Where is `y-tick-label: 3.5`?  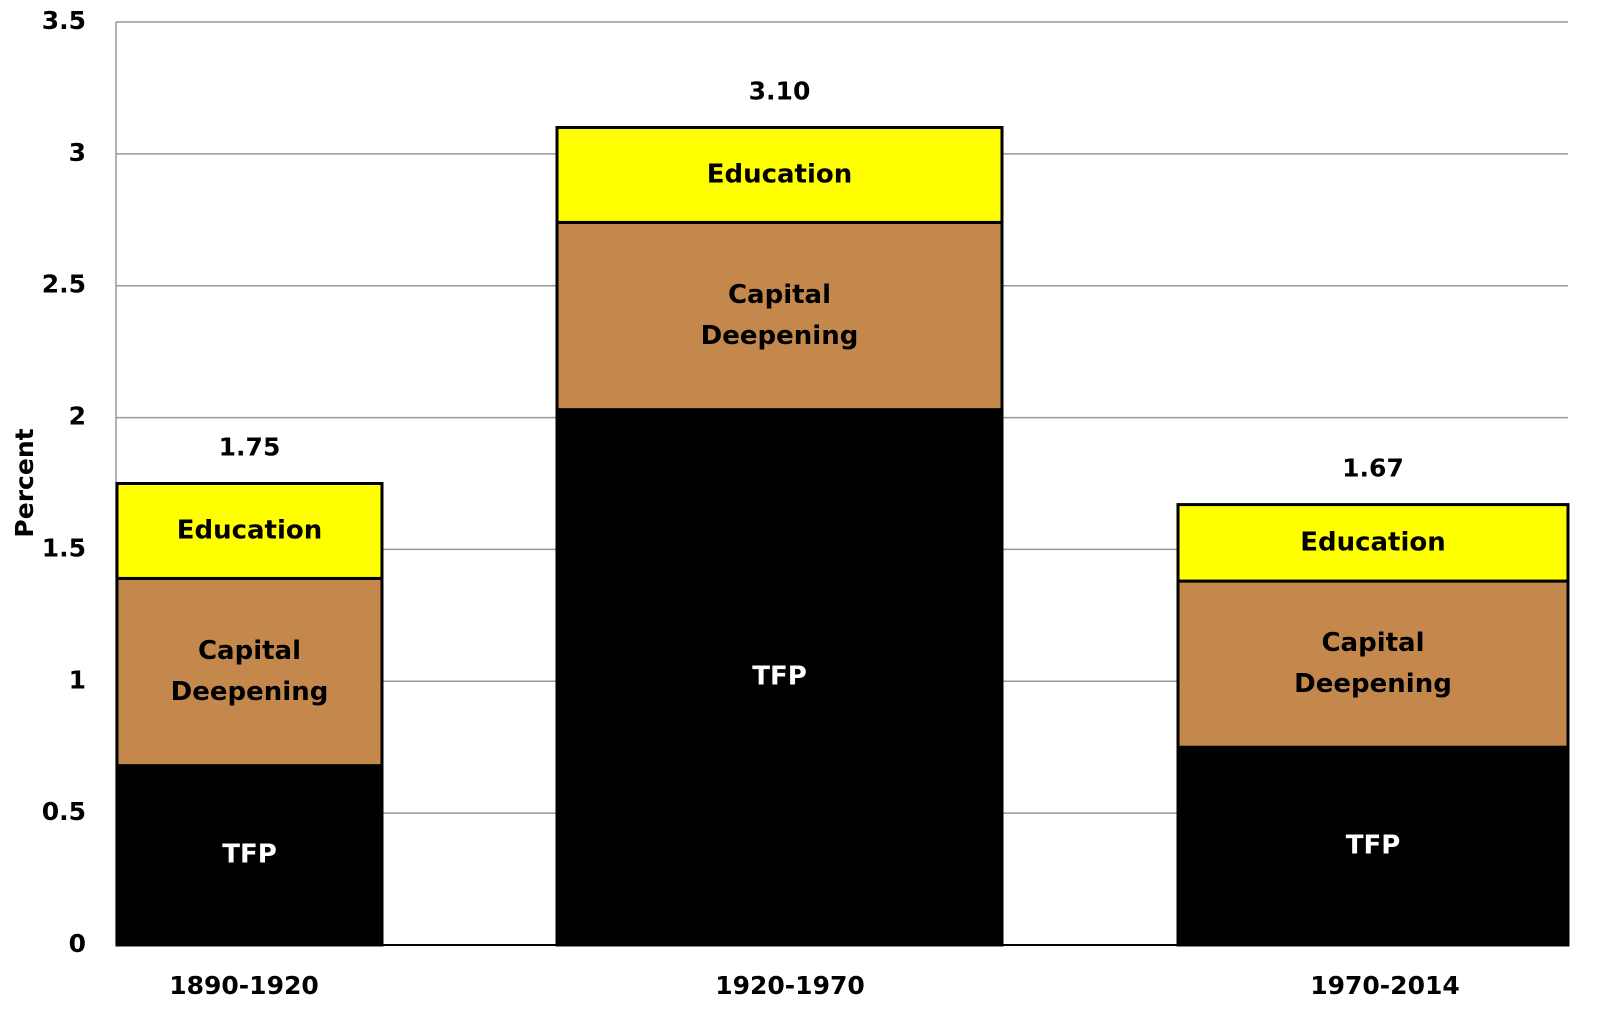 y-tick-label: 3.5 is located at coordinates (64, 20).